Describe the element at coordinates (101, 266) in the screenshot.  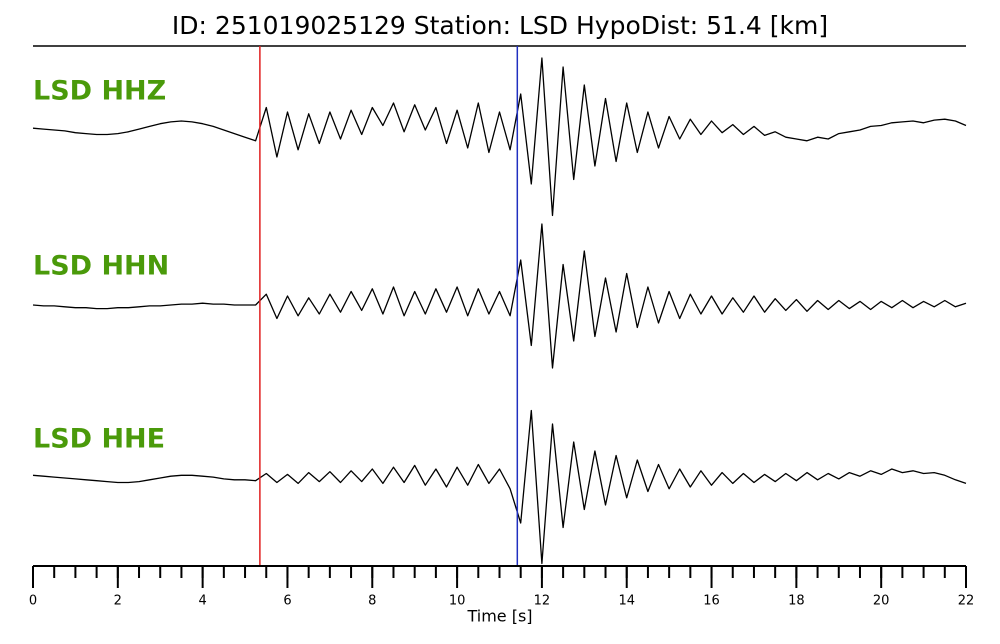
I see `trace-label: LSD HHN` at that location.